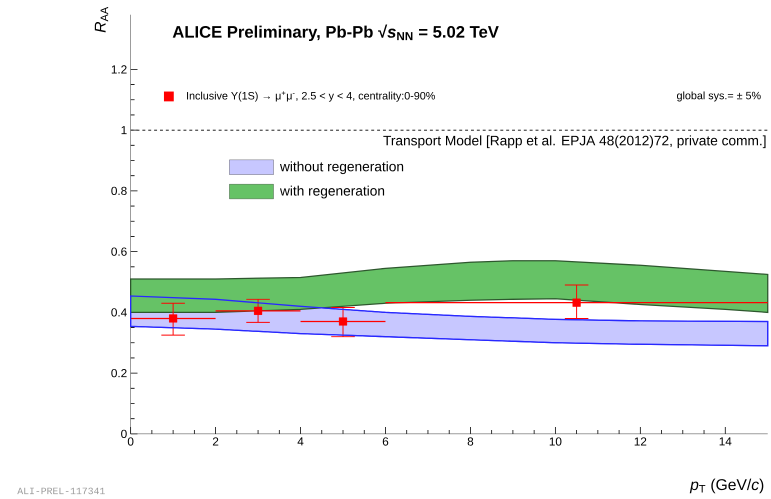  I want to click on y-tick-label: 0.4, so click(119, 312).